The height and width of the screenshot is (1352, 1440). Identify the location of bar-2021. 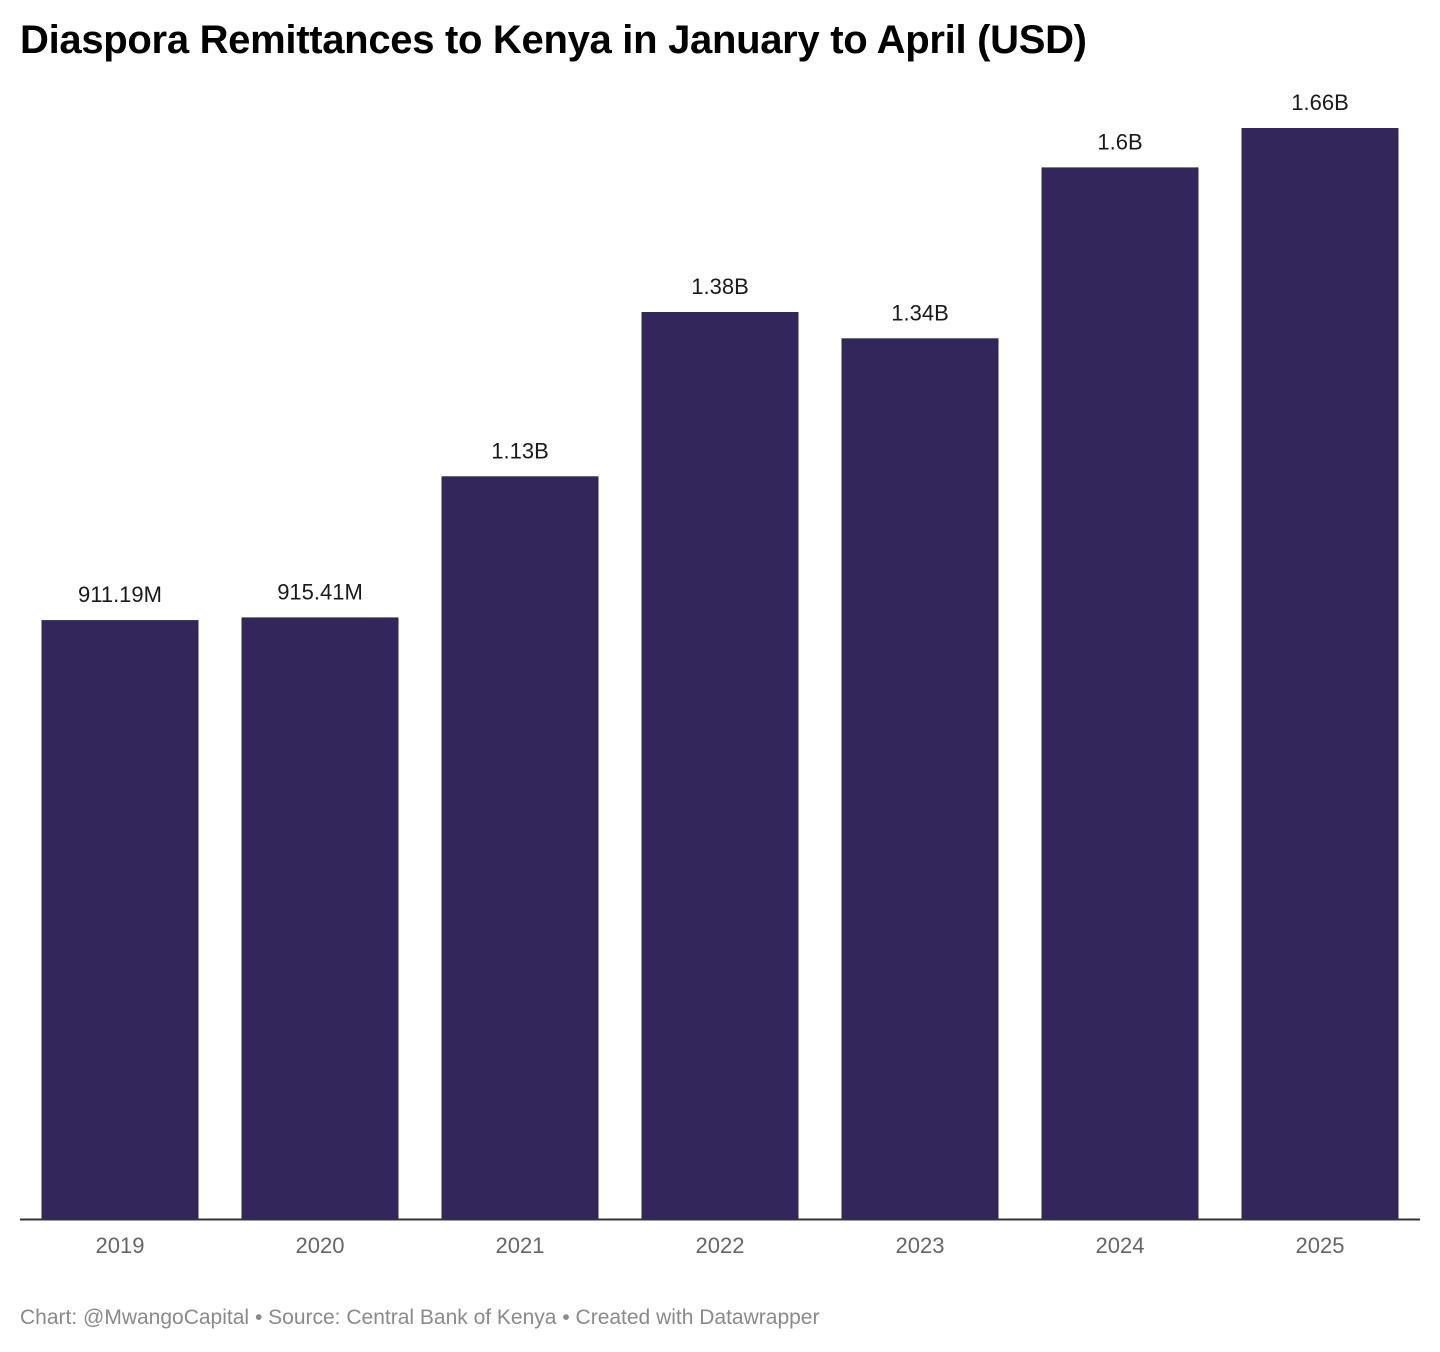
(520, 847).